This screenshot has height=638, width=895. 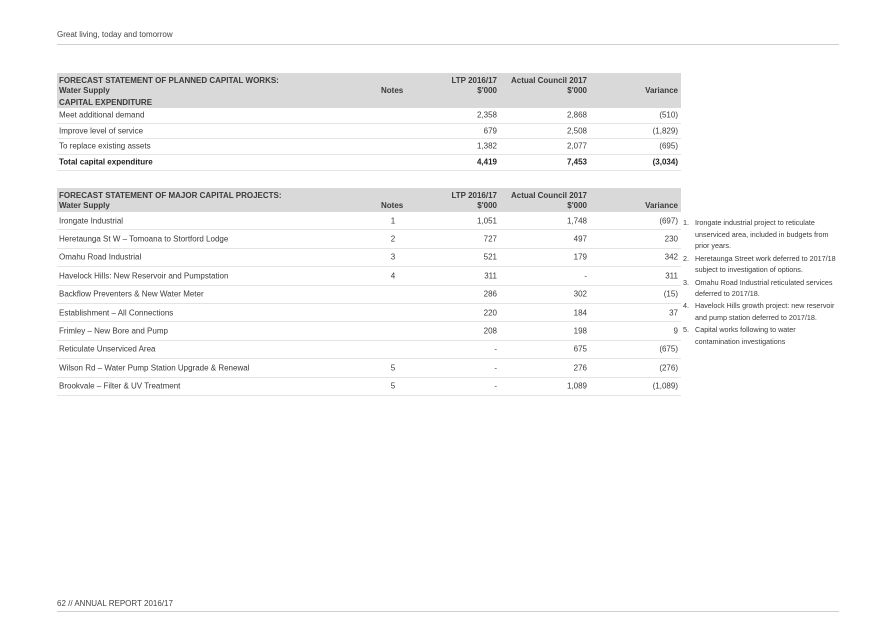 I want to click on ltp-value: -, so click(x=495, y=386).